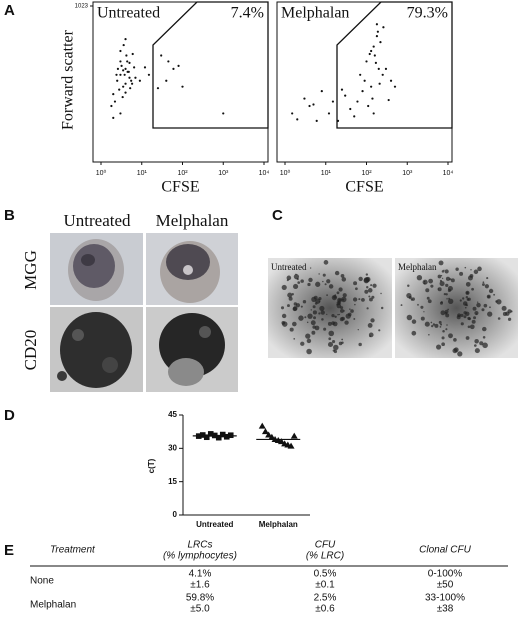 This screenshot has height=617, width=520. I want to click on x-tick-label: 10², so click(182, 173).